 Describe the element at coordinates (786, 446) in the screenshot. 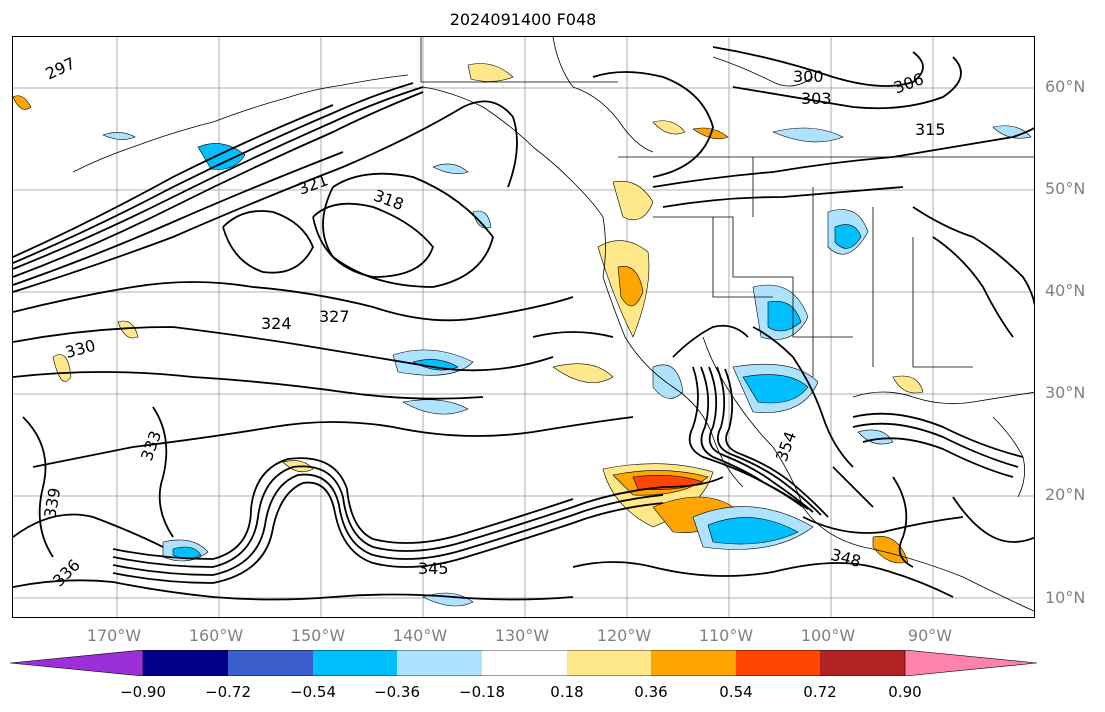

I see `contour-label: 354` at that location.